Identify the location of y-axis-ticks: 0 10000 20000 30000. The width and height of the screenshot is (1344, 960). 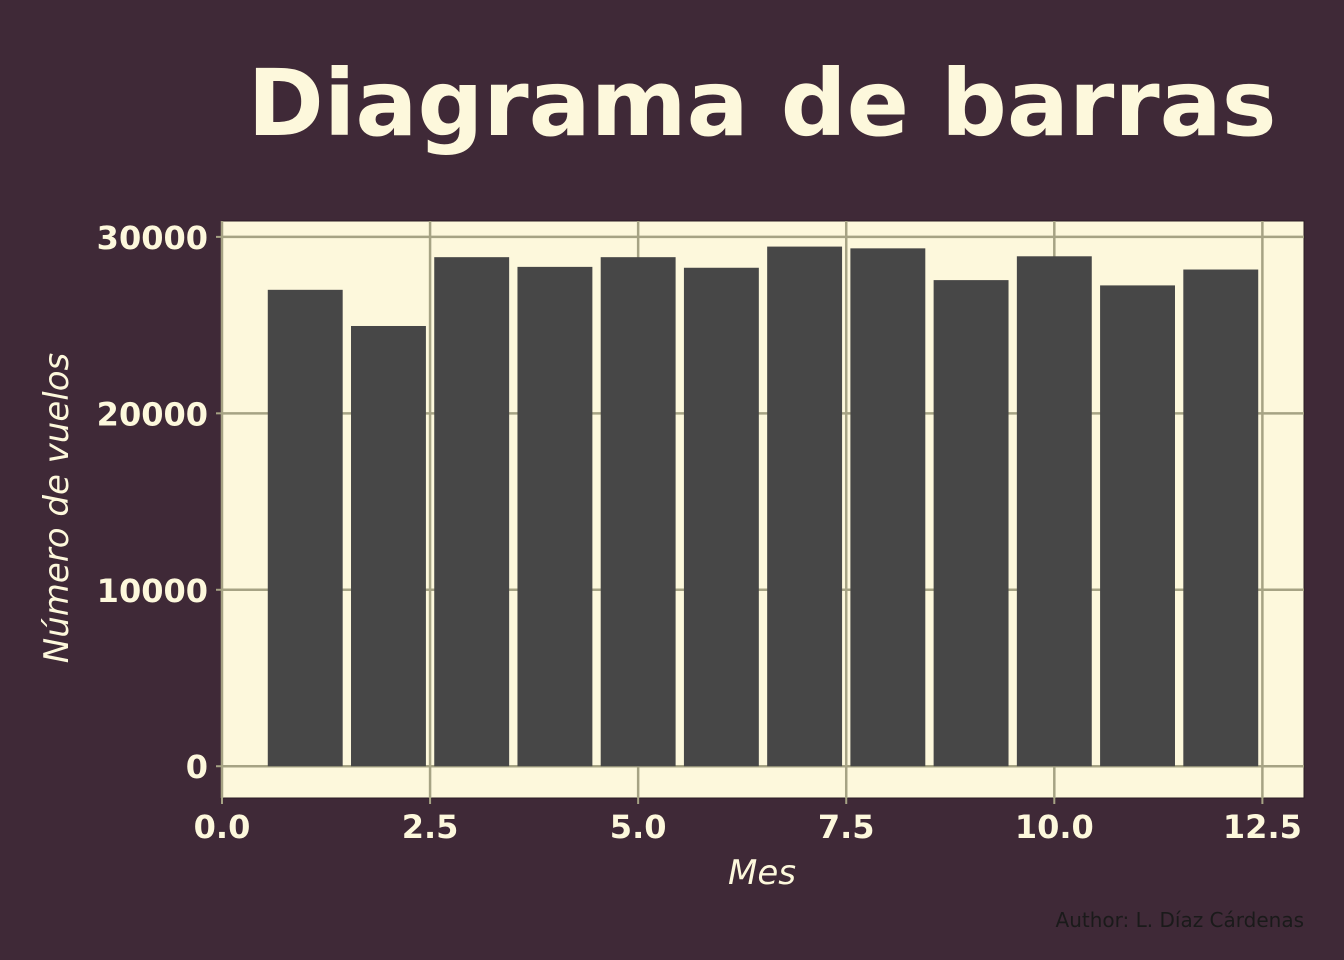
(159, 502).